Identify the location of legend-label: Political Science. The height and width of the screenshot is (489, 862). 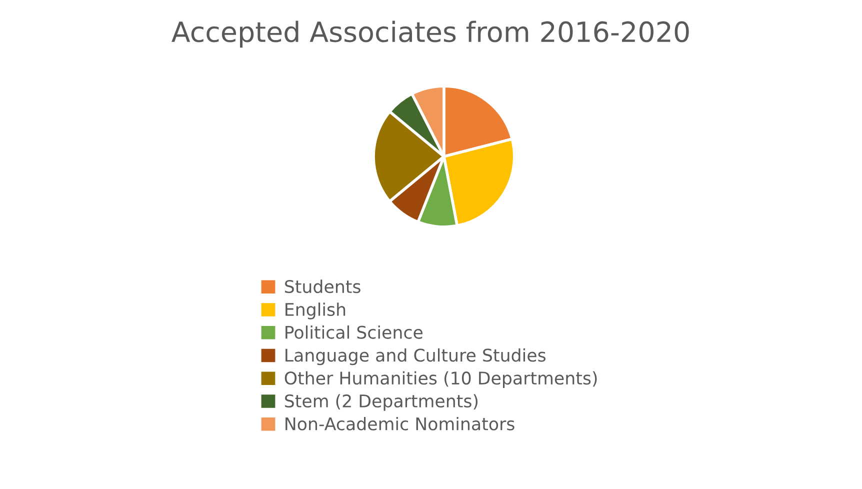
(354, 332).